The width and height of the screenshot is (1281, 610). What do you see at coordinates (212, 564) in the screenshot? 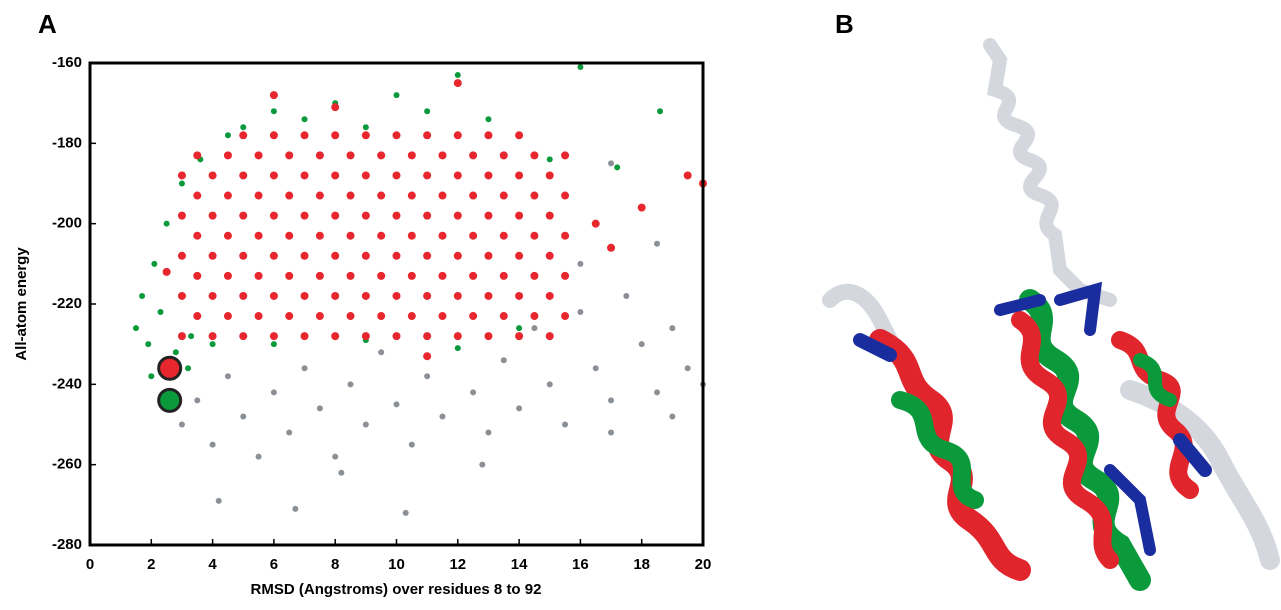
I see `x-tick-label: 4` at bounding box center [212, 564].